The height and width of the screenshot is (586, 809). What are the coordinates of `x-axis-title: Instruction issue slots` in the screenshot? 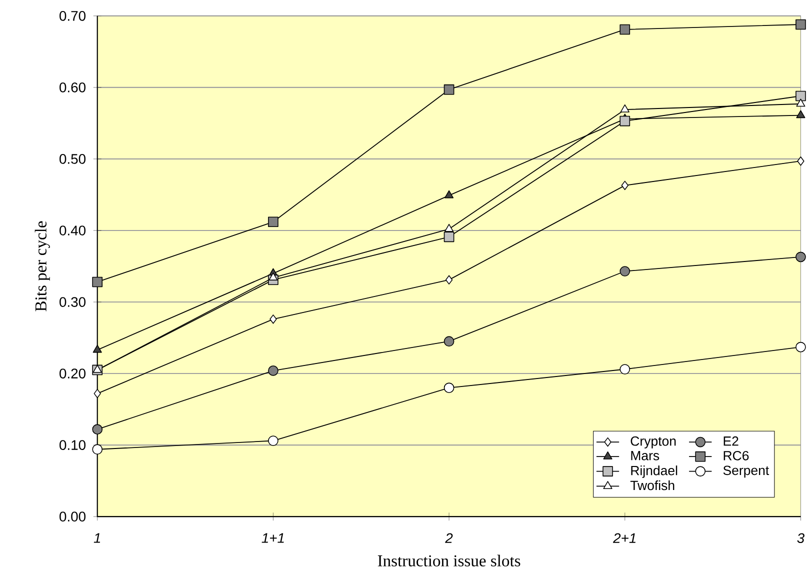 It's located at (449, 560).